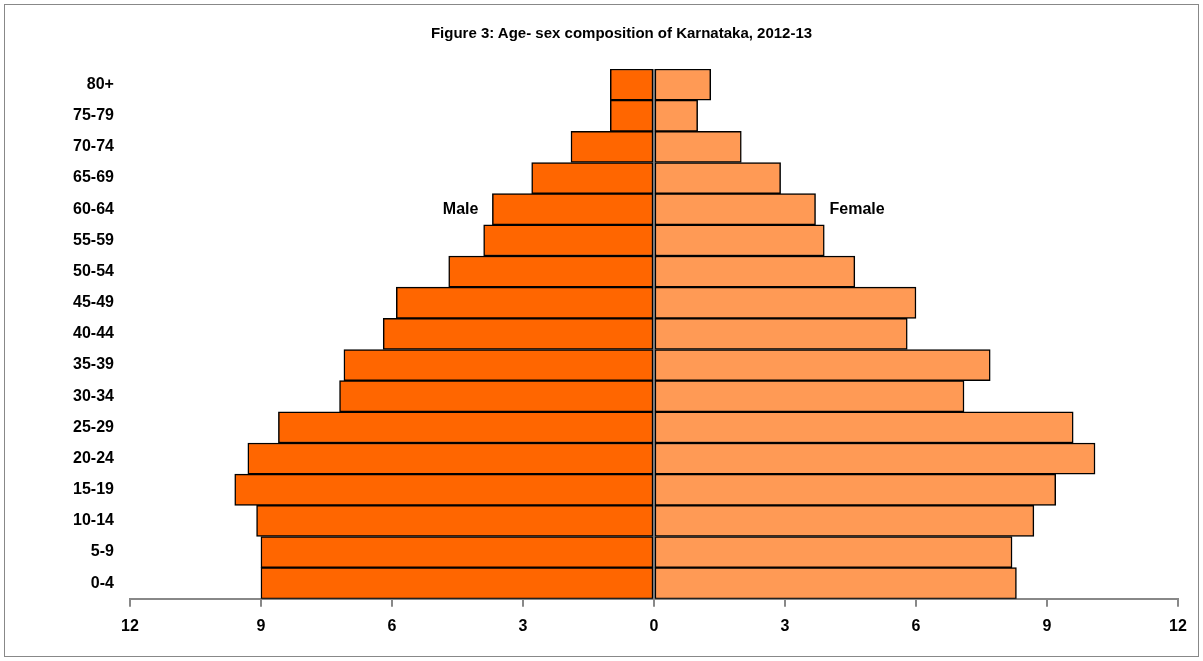 The image size is (1203, 661). What do you see at coordinates (94, 364) in the screenshot?
I see `y-tick-label: 35-39` at bounding box center [94, 364].